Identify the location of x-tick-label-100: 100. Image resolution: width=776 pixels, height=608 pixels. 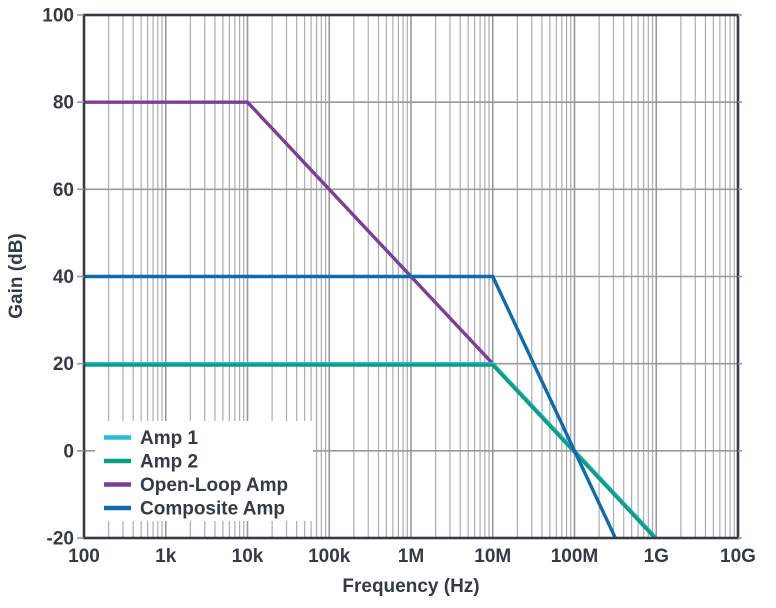
(84, 556).